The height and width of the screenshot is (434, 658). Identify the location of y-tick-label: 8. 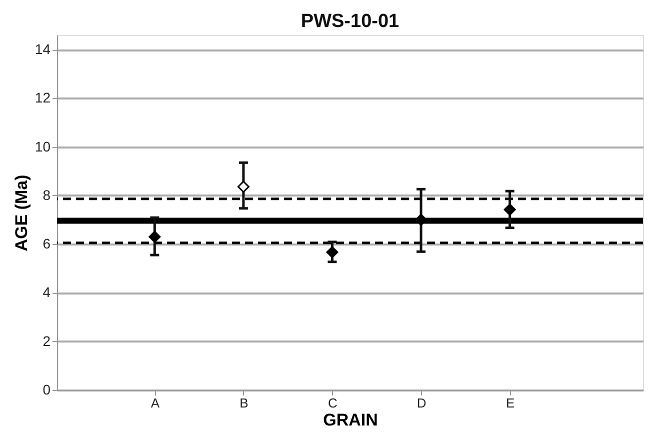
(46, 194).